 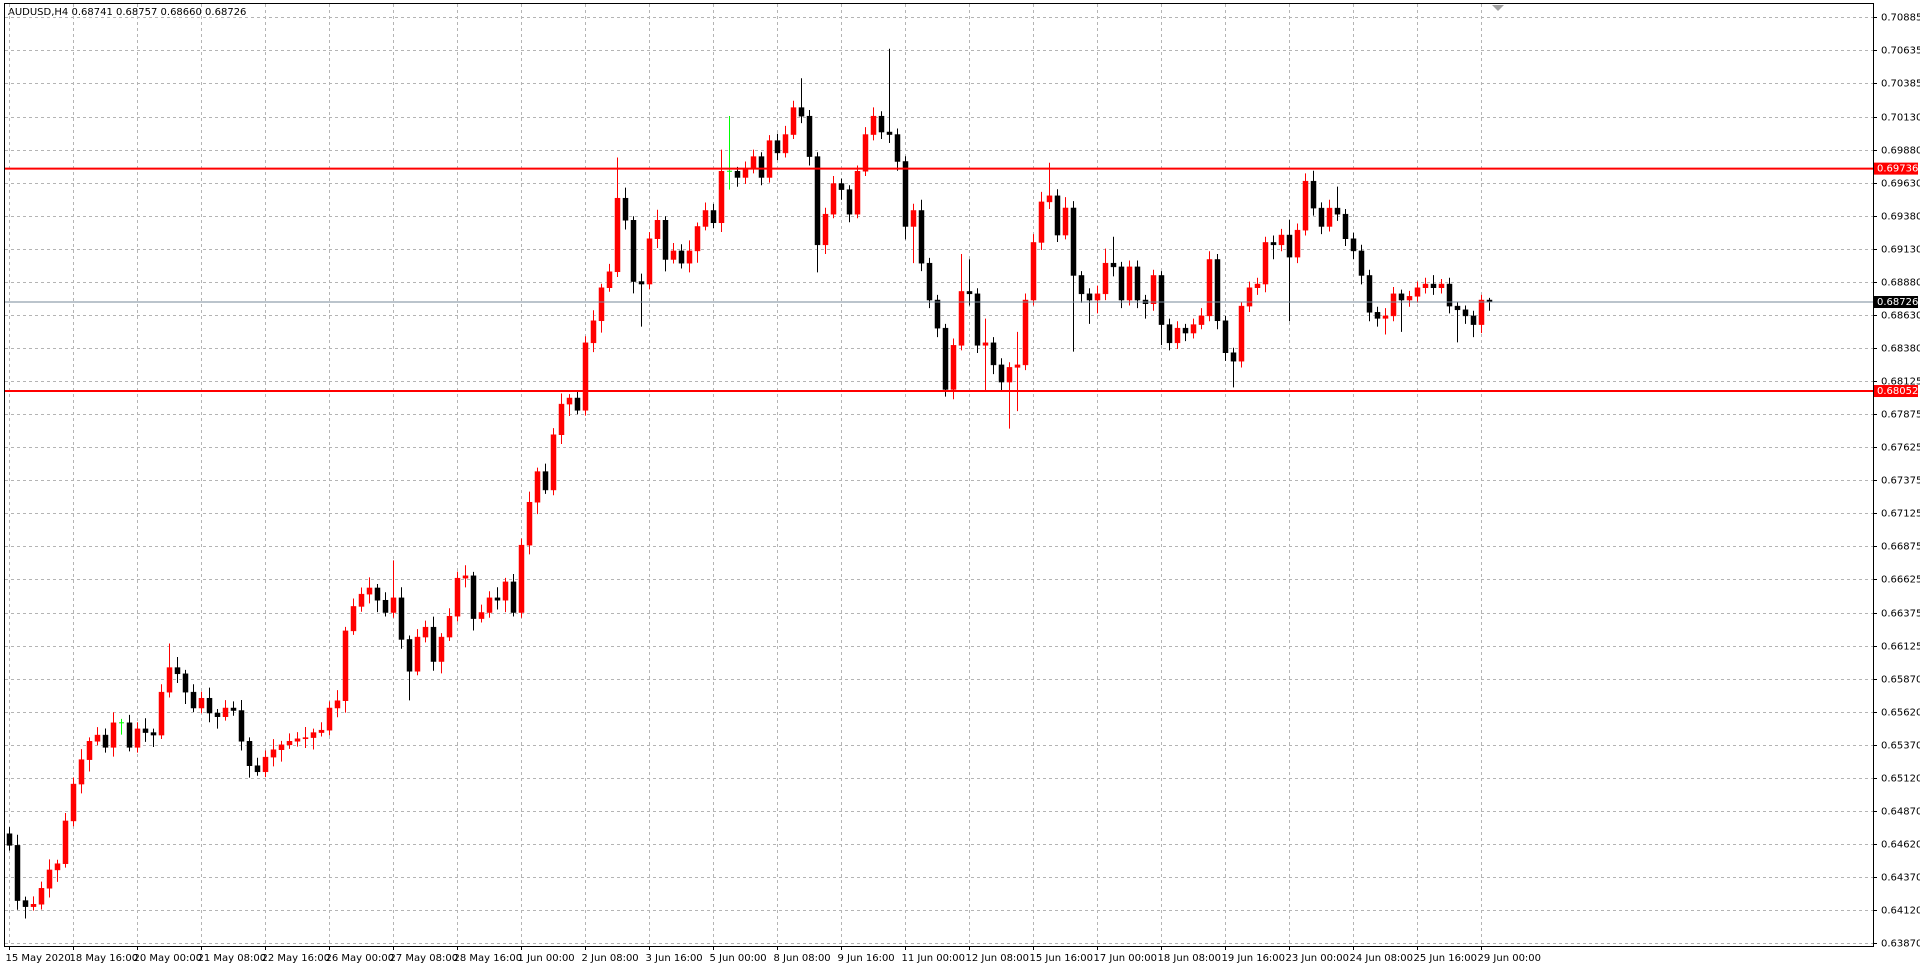 I want to click on y-tick-label: 0.65370, so click(x=1900, y=746).